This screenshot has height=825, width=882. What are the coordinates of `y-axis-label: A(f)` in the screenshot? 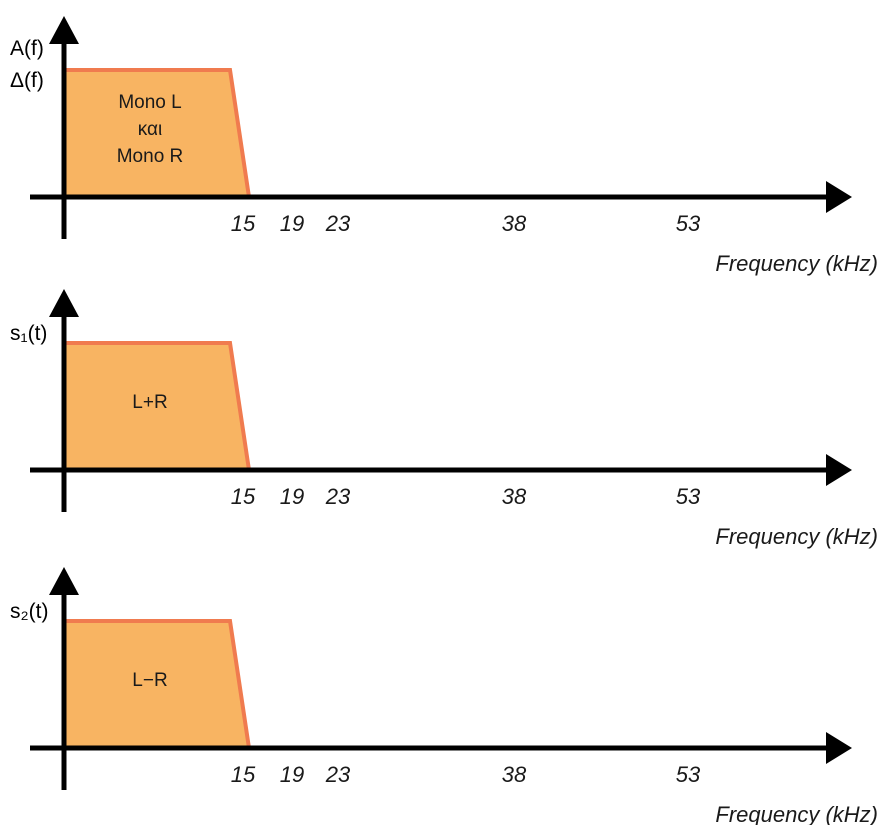 It's located at (27, 48).